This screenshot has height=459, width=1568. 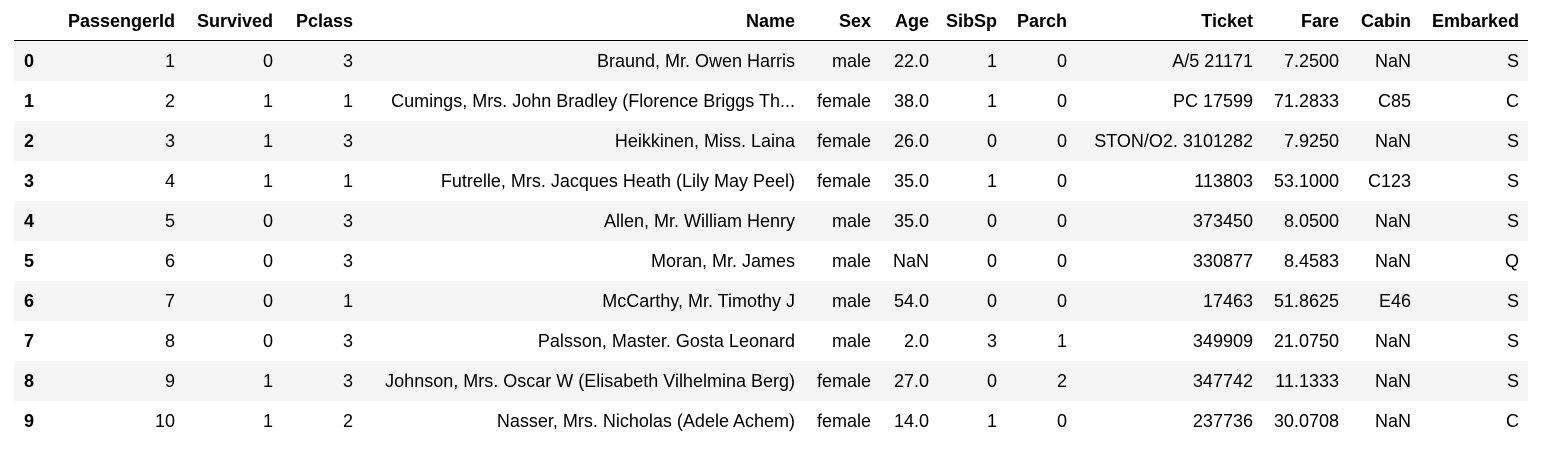 What do you see at coordinates (645, 420) in the screenshot?
I see `cell-name: Nasser, Mrs. Nicholas (Adele Achem)` at bounding box center [645, 420].